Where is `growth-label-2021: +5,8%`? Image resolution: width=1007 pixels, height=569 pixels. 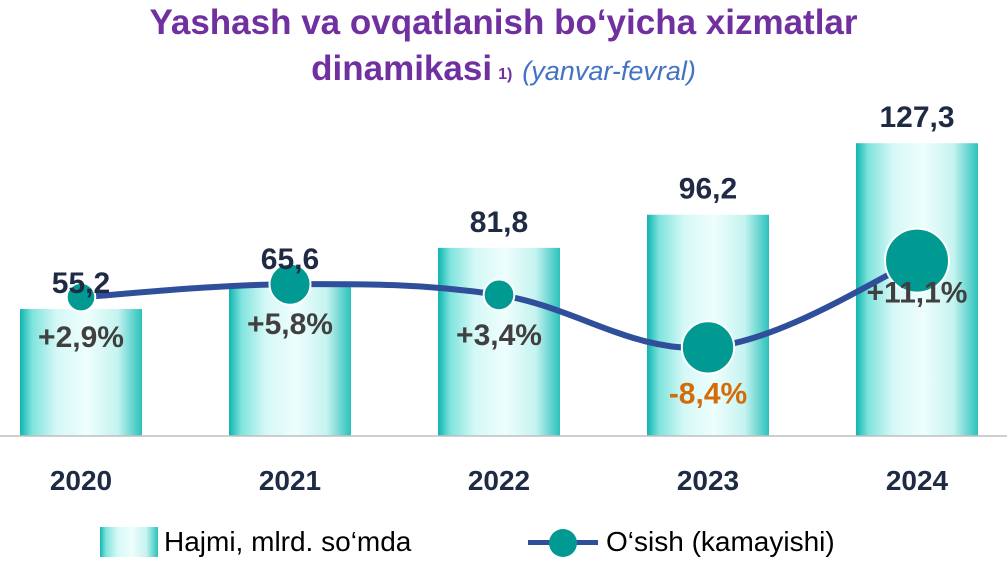
growth-label-2021: +5,8% is located at coordinates (290, 324).